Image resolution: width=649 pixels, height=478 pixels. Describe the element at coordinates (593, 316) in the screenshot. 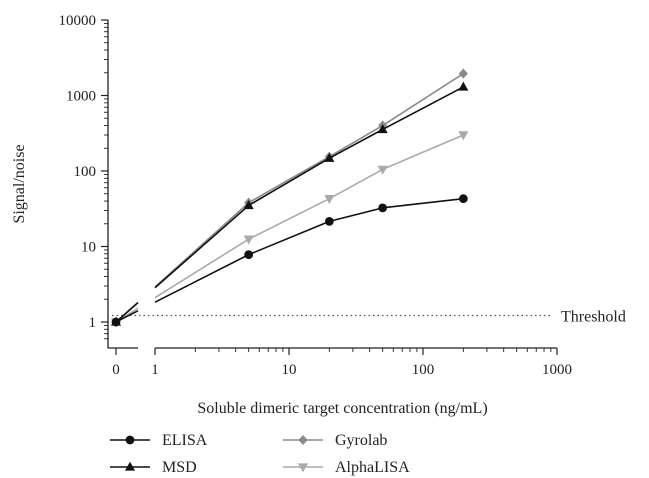

I see `threshold-label: Threshold` at that location.